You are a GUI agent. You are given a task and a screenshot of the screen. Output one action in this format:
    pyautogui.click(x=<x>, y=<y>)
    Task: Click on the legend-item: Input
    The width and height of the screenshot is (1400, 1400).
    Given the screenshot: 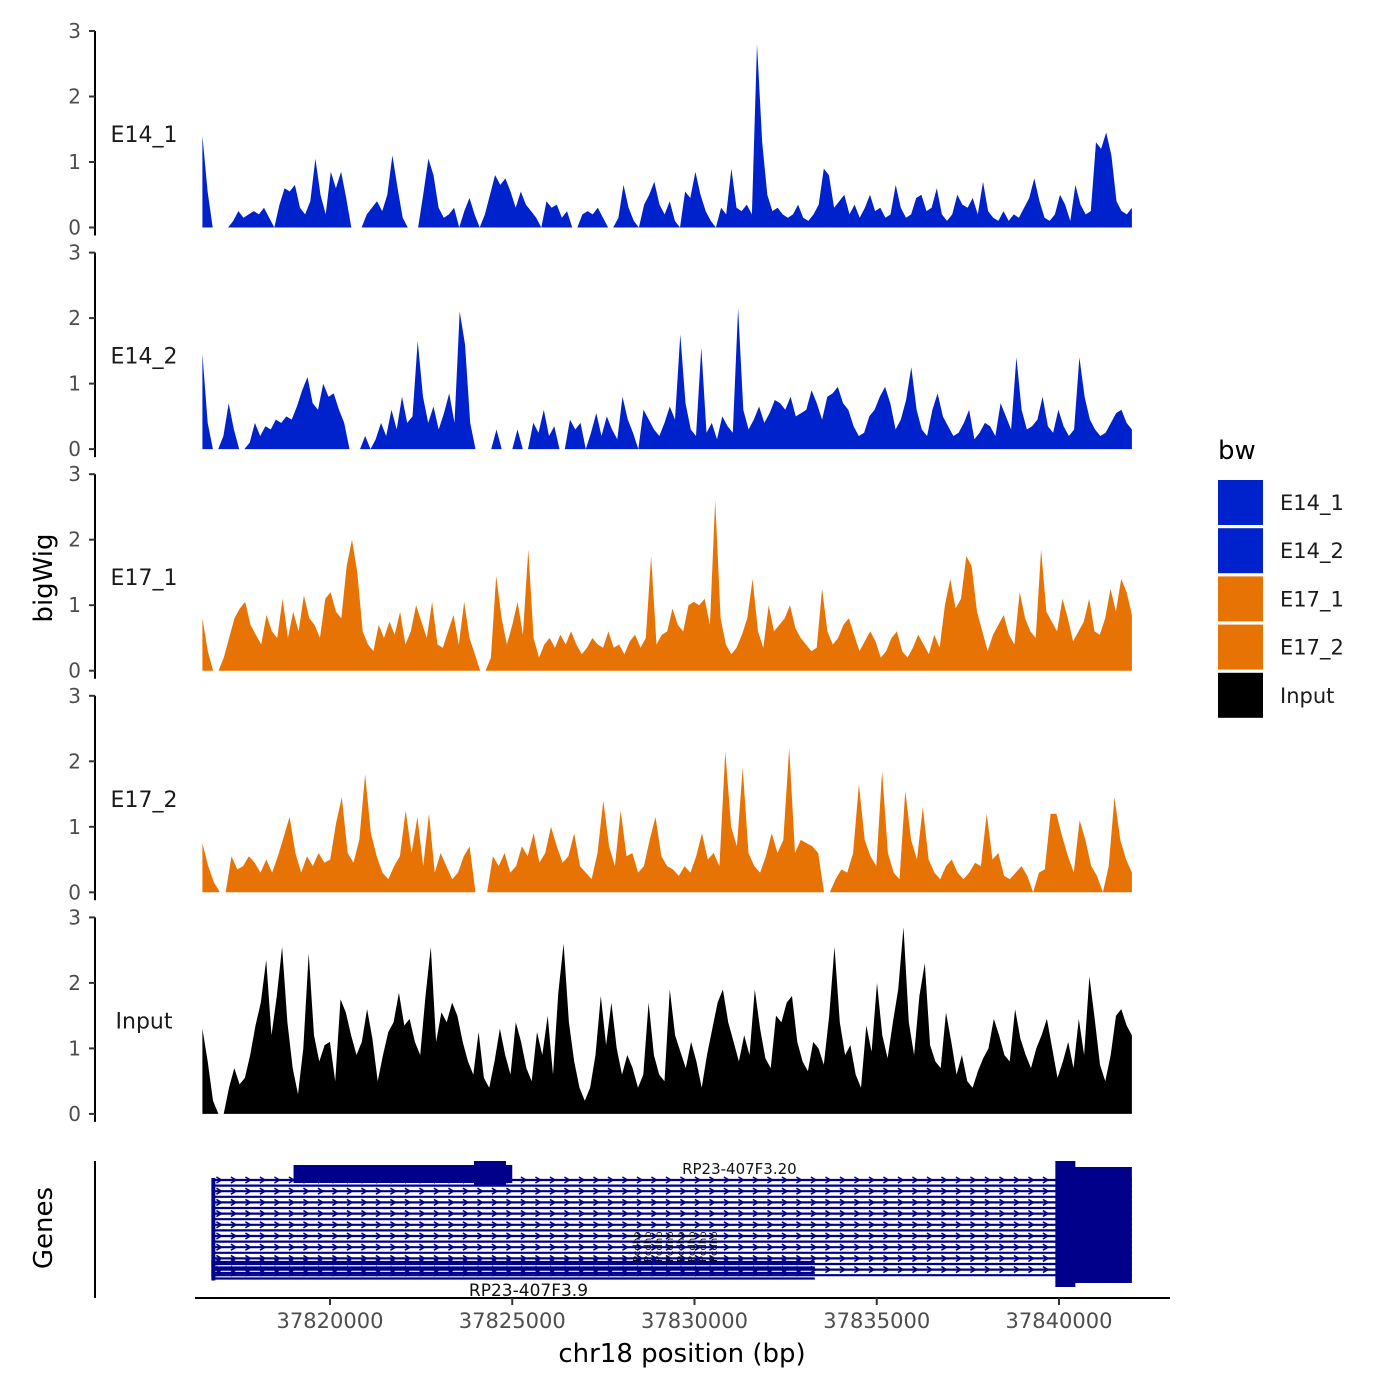 What is the action you would take?
    pyautogui.click(x=1276, y=695)
    